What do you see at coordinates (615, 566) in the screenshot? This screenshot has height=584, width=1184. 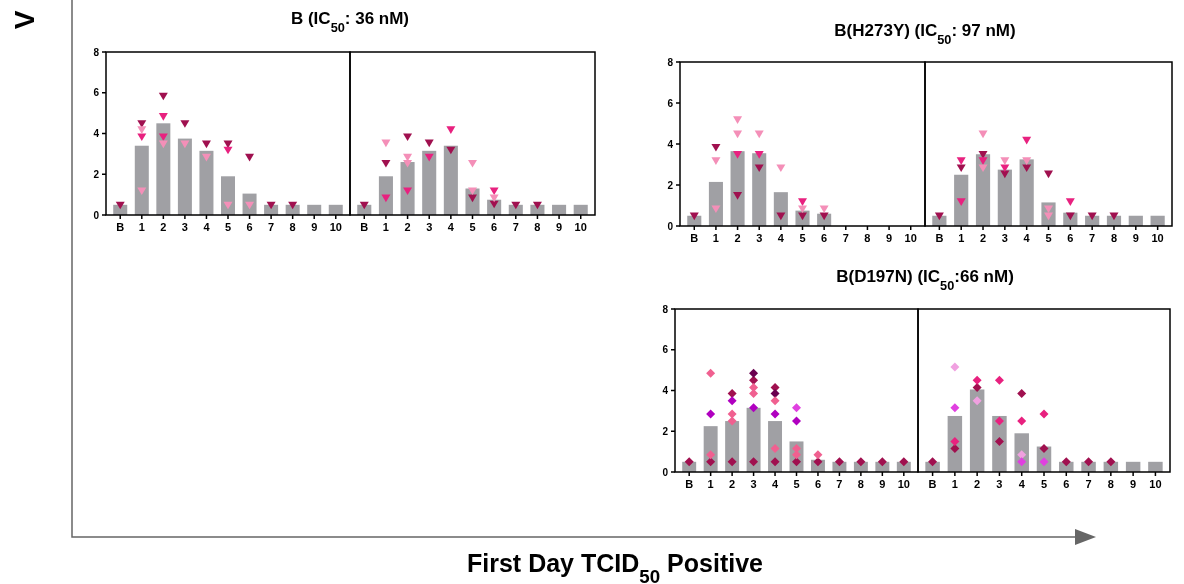 I see `x-axis-title: First Day TCID$_{50}$ Positive` at bounding box center [615, 566].